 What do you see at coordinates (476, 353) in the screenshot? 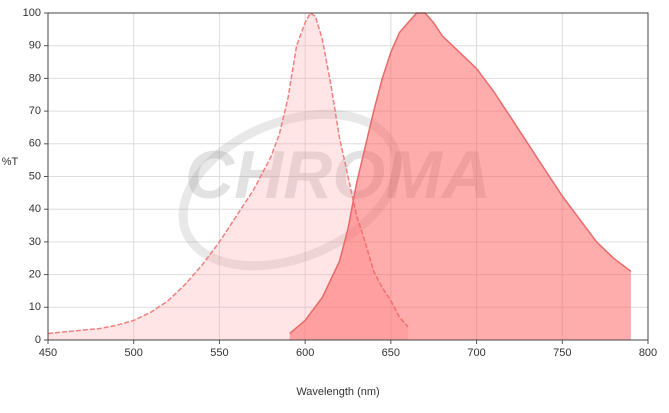
I see `x-tick-label: 700` at bounding box center [476, 353].